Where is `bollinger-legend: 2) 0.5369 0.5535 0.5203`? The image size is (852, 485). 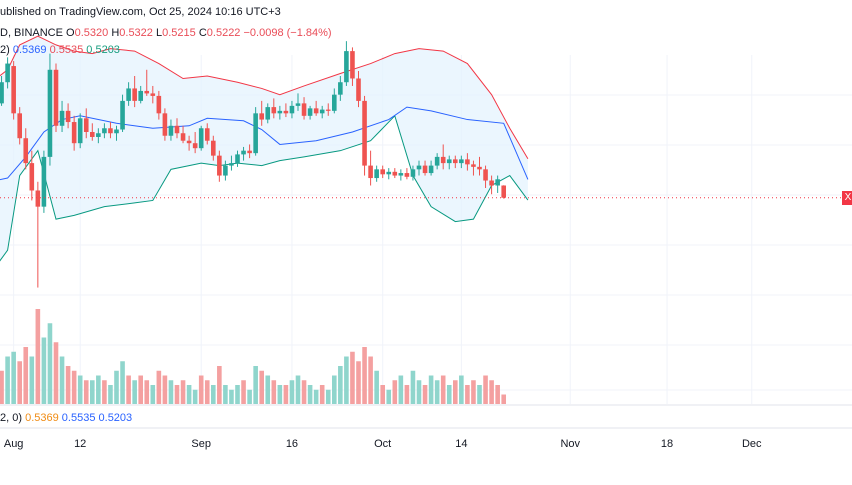 bollinger-legend: 2) 0.5369 0.5535 0.5203 is located at coordinates (60, 50).